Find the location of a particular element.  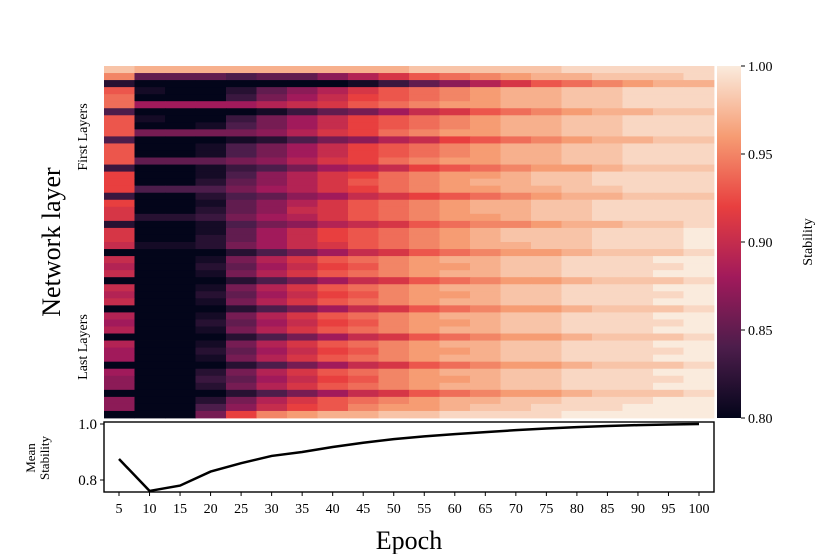

colorbar-tick-label: 0.90 is located at coordinates (760, 243).